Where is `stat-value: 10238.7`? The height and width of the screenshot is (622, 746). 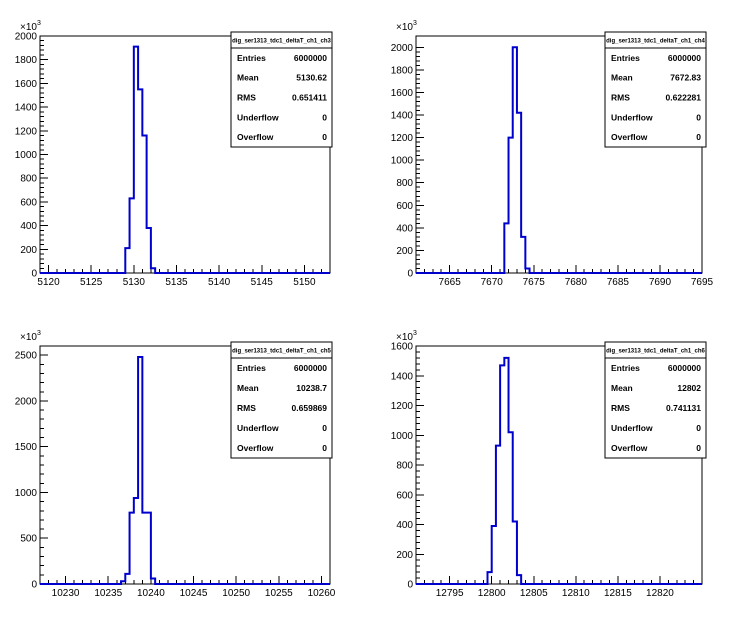
stat-value: 10238.7 is located at coordinates (311, 388).